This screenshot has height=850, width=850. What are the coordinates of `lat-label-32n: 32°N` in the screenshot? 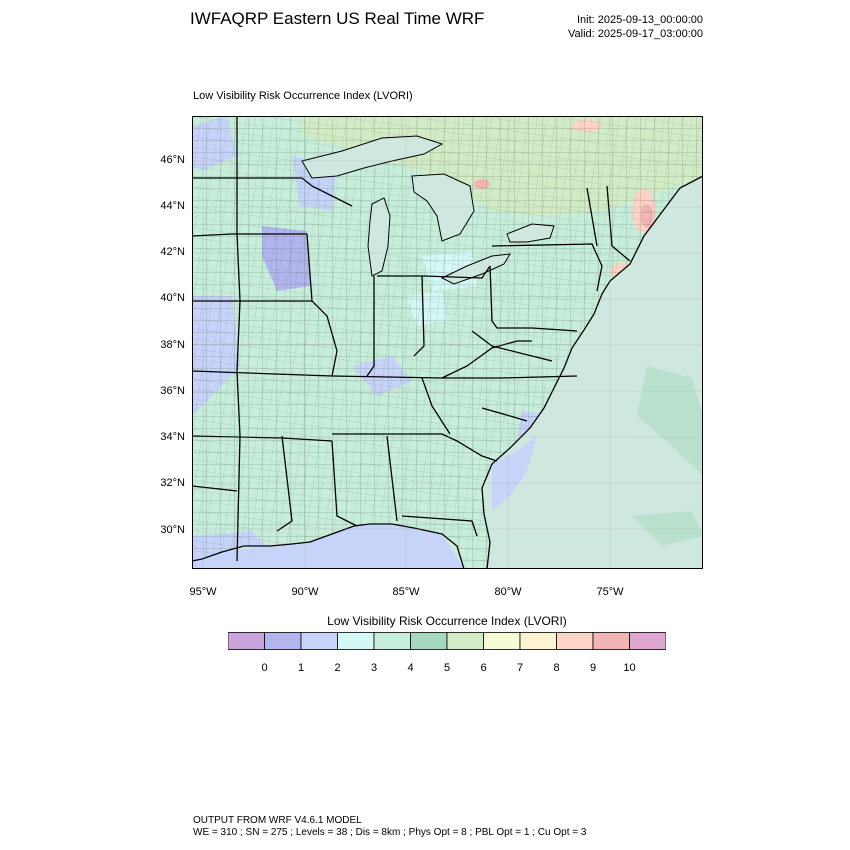 It's located at (172, 483).